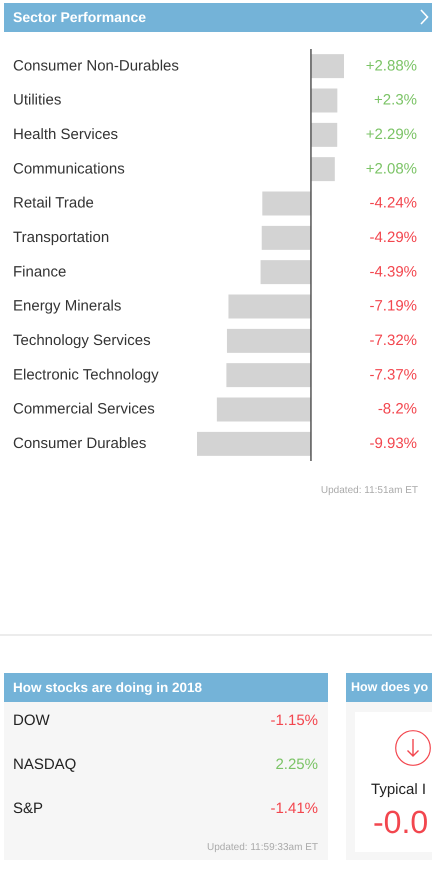  Describe the element at coordinates (67, 306) in the screenshot. I see `y-tick-label: Energy Minerals` at that location.